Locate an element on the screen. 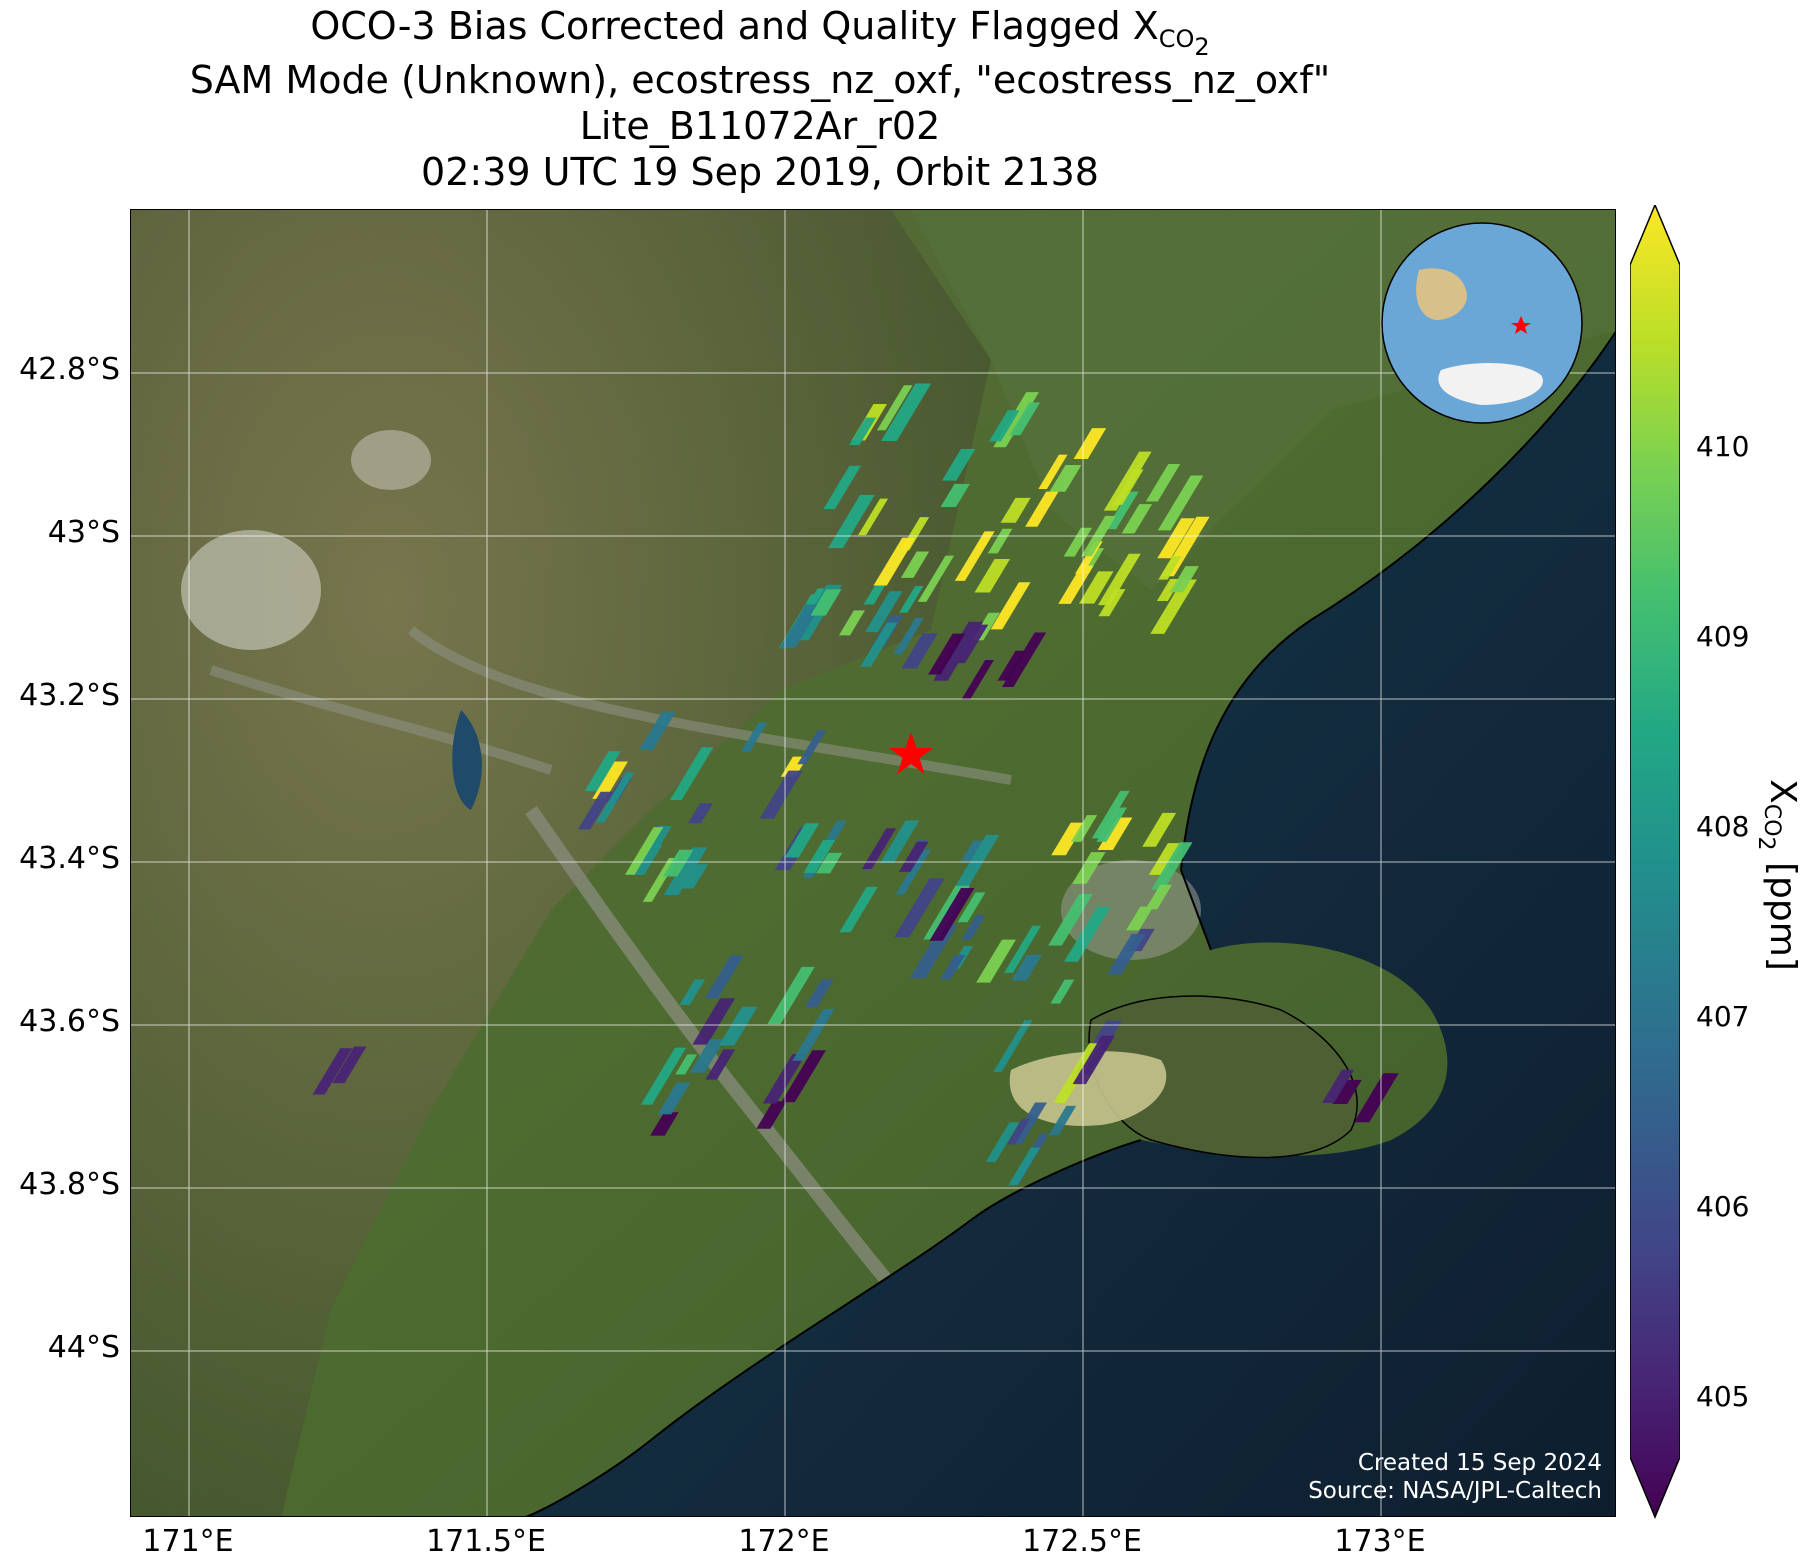  globe-marker-star-icon is located at coordinates (1521, 325).